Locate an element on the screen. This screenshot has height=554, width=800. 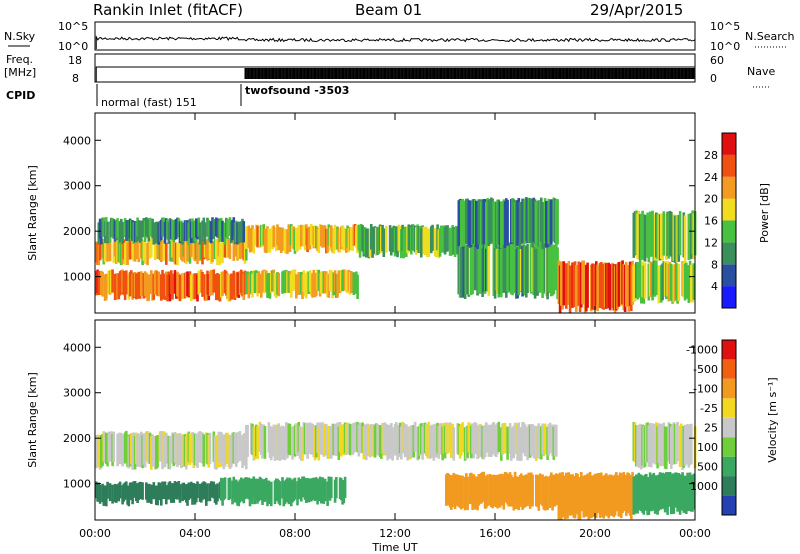
y-tick-label: 2000 is located at coordinates (77, 438).